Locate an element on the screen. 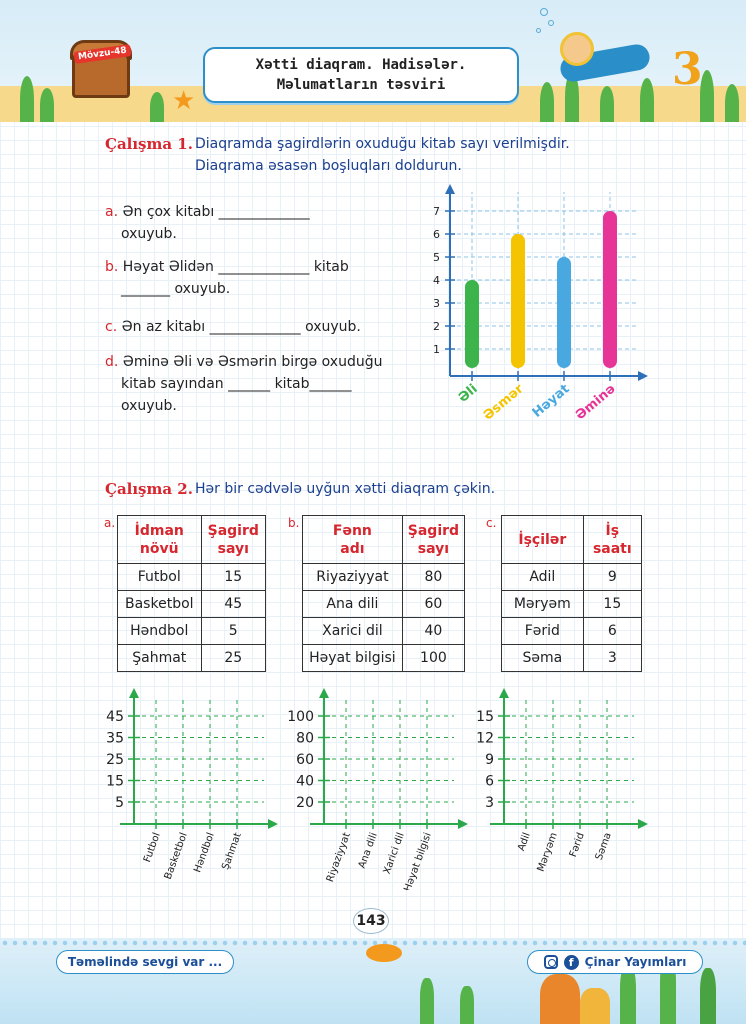 Image resolution: width=746 pixels, height=1024 pixels. title-line-1: Xətti diaqram. Hadisələr. is located at coordinates (361, 65).